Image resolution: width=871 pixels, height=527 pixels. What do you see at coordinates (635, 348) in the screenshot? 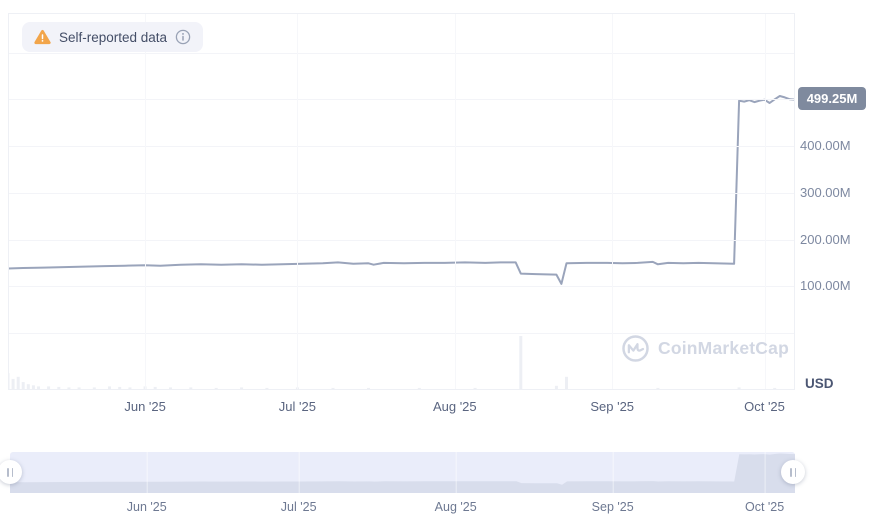
I see `coinmarketcap-logo-icon` at bounding box center [635, 348].